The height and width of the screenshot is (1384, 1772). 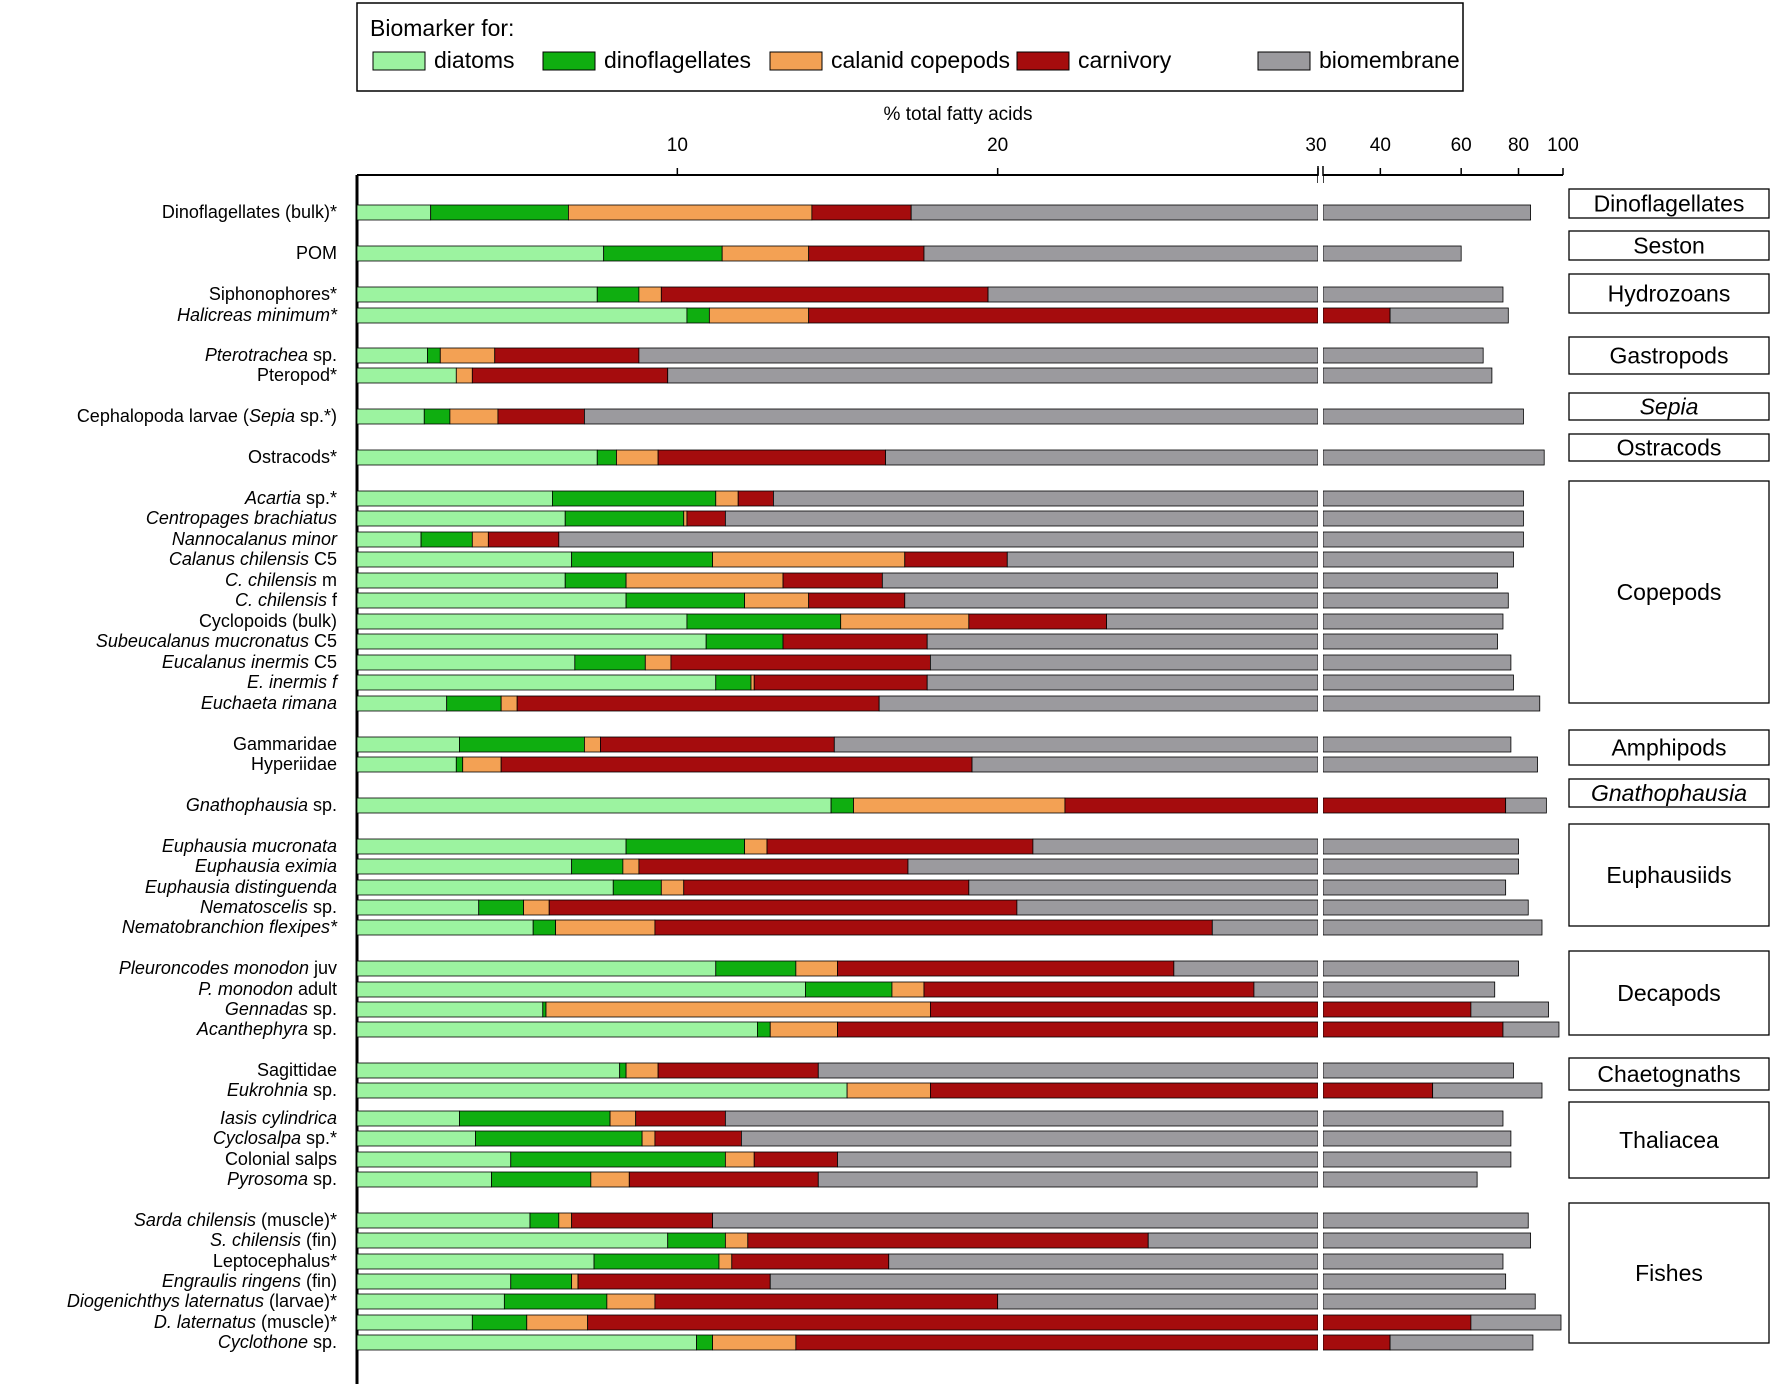 I want to click on group-box-gastropods, so click(x=1669, y=355).